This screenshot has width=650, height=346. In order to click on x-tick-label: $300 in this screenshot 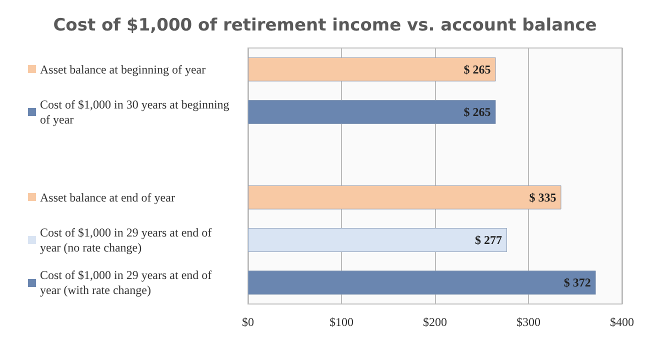, I will do `click(528, 322)`.